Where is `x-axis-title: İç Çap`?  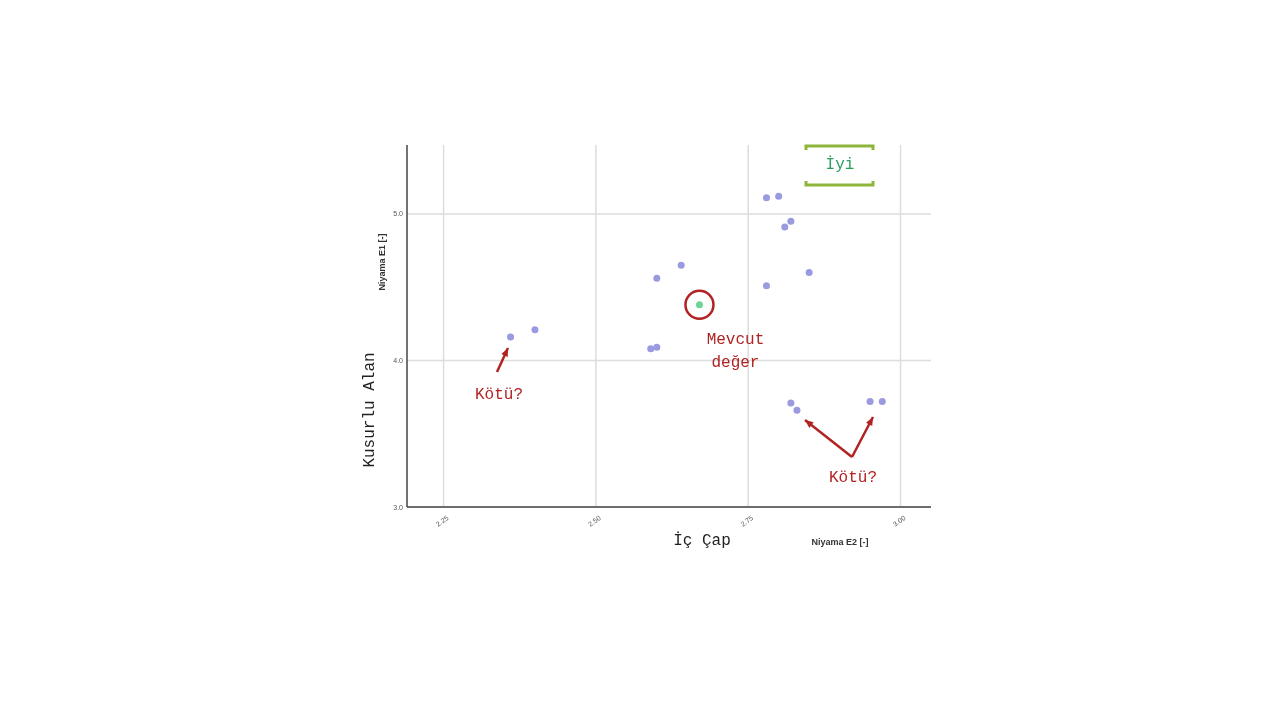
x-axis-title: İç Çap is located at coordinates (702, 540).